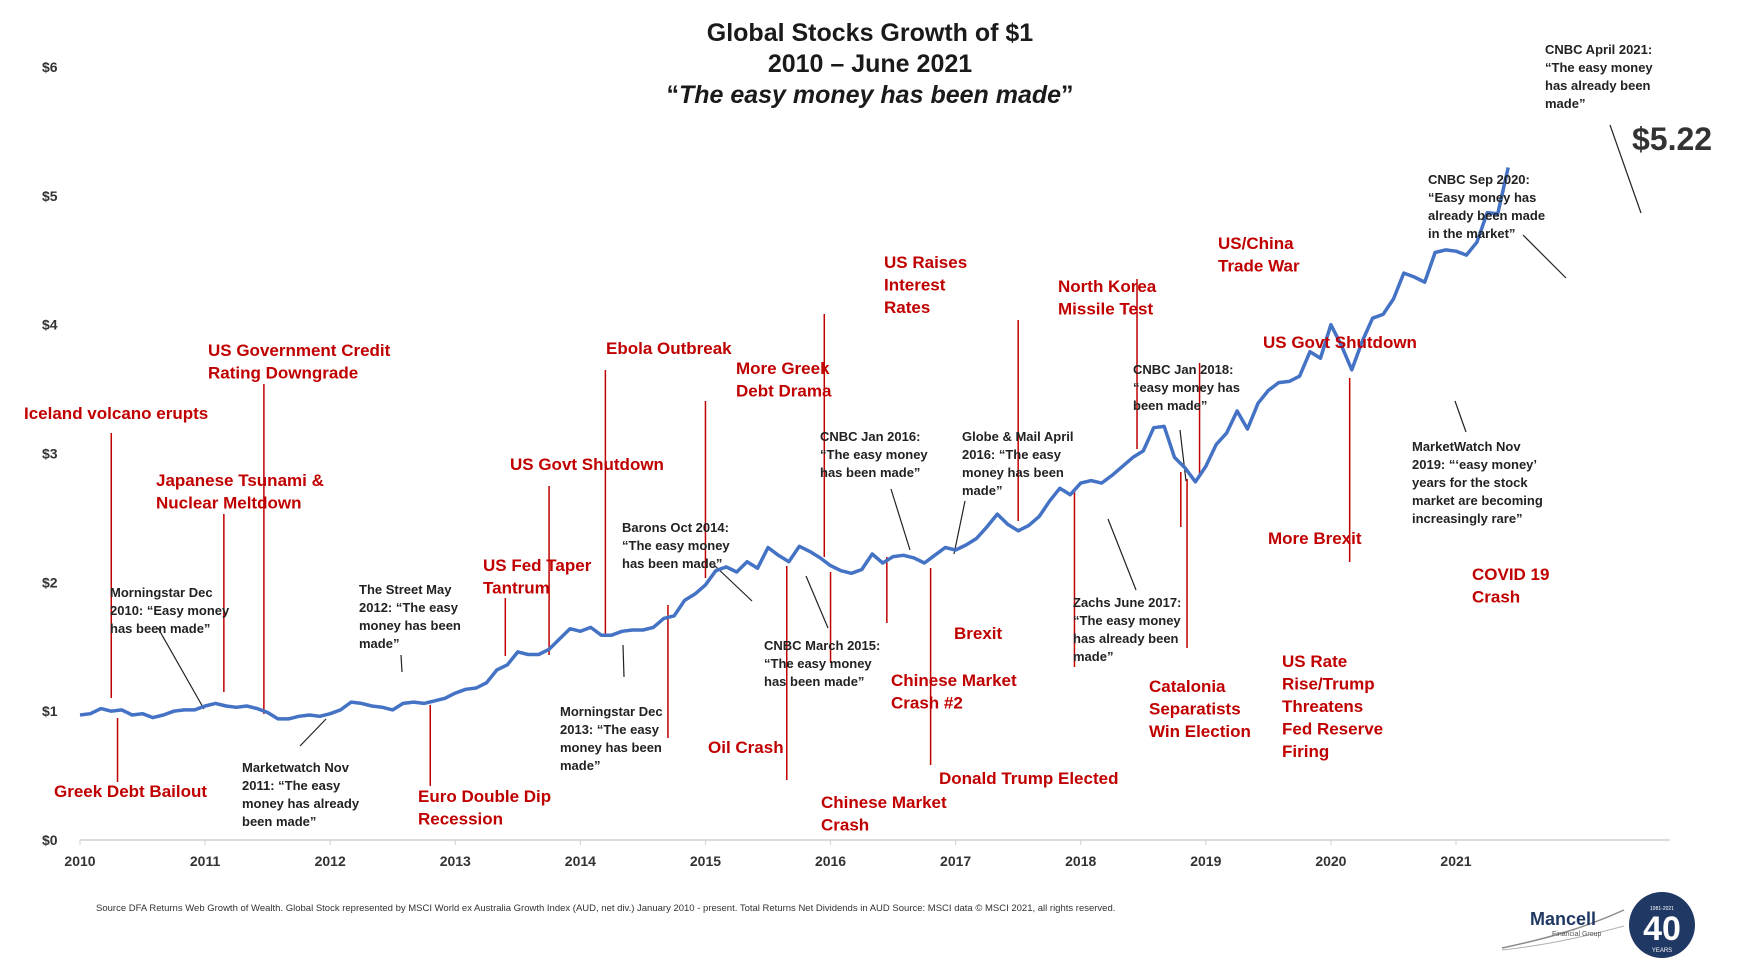 Image resolution: width=1741 pixels, height=972 pixels. I want to click on red-annotation-line: More Brexit, so click(1315, 538).